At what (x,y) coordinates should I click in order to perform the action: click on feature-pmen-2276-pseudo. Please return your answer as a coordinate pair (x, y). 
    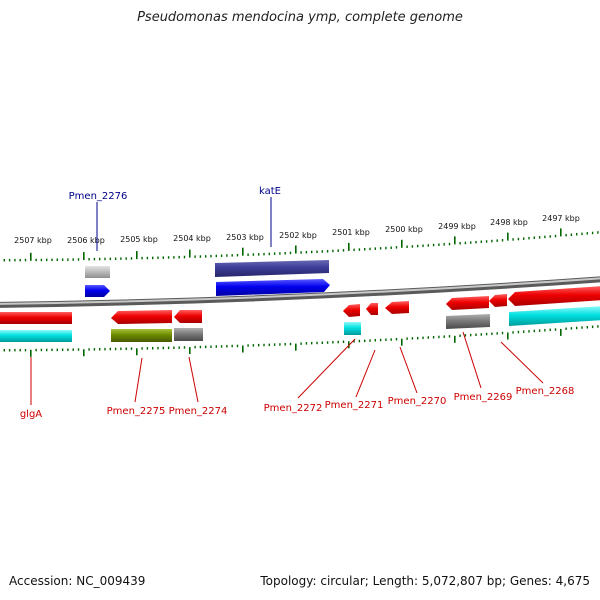
    Looking at the image, I should click on (97, 272).